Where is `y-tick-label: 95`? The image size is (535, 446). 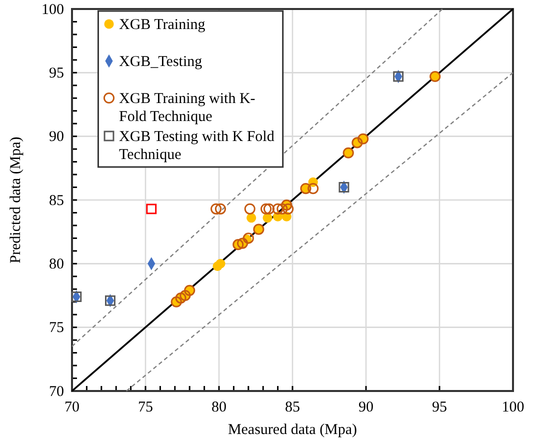
y-tick-label: 95 is located at coordinates (56, 73).